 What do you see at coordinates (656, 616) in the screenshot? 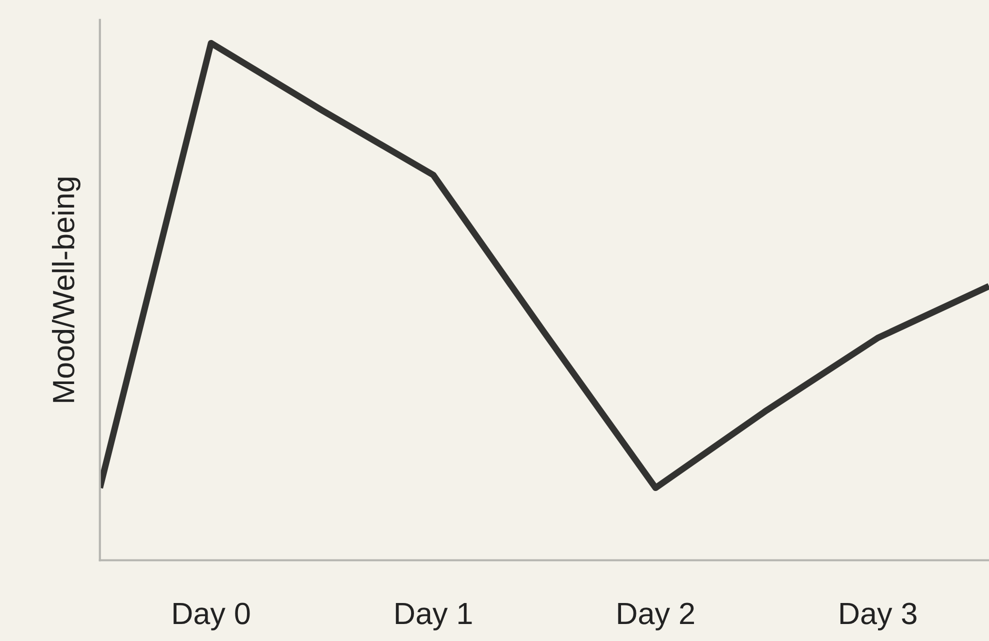
I see `x-tick-label: Day 2` at bounding box center [656, 616].